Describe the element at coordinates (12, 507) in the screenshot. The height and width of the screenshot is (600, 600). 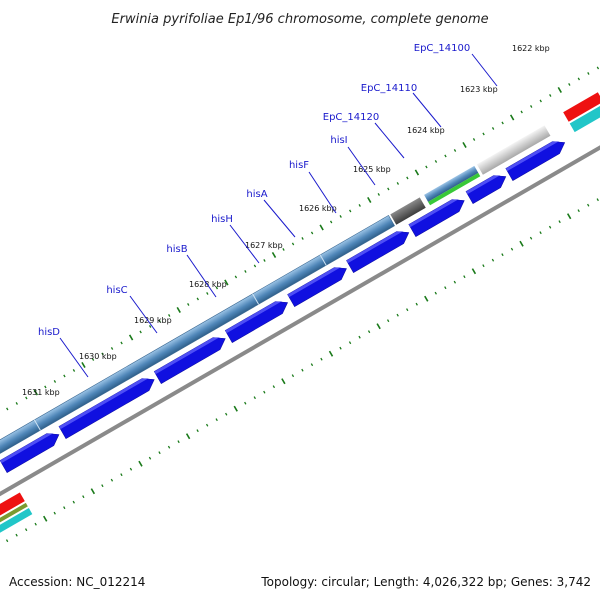
I see `fragment-red` at that location.